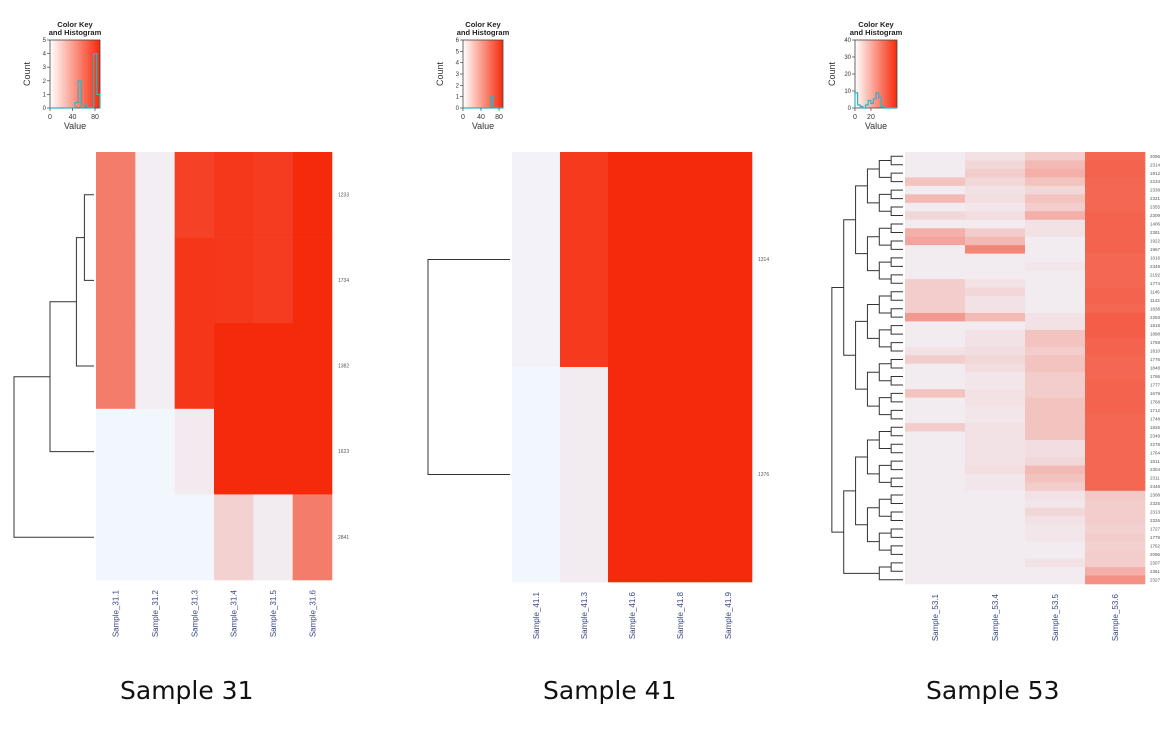  Describe the element at coordinates (1025, 368) in the screenshot. I see `heatmap-cells` at that location.